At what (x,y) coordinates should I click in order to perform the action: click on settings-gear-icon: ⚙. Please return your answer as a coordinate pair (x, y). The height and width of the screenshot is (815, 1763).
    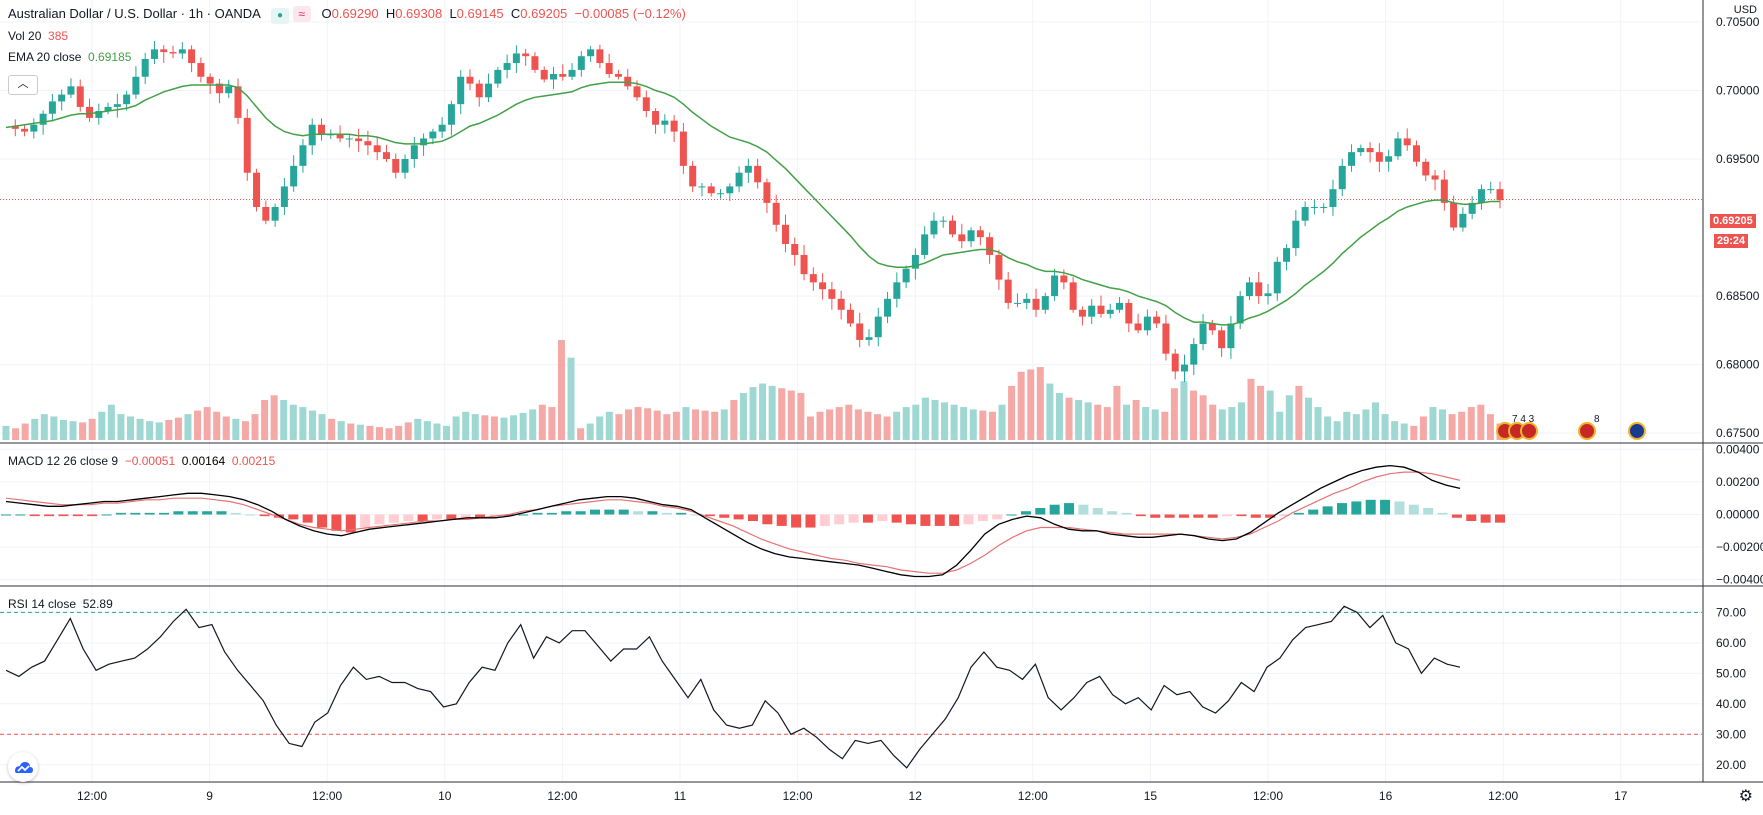
    Looking at the image, I should click on (1745, 796).